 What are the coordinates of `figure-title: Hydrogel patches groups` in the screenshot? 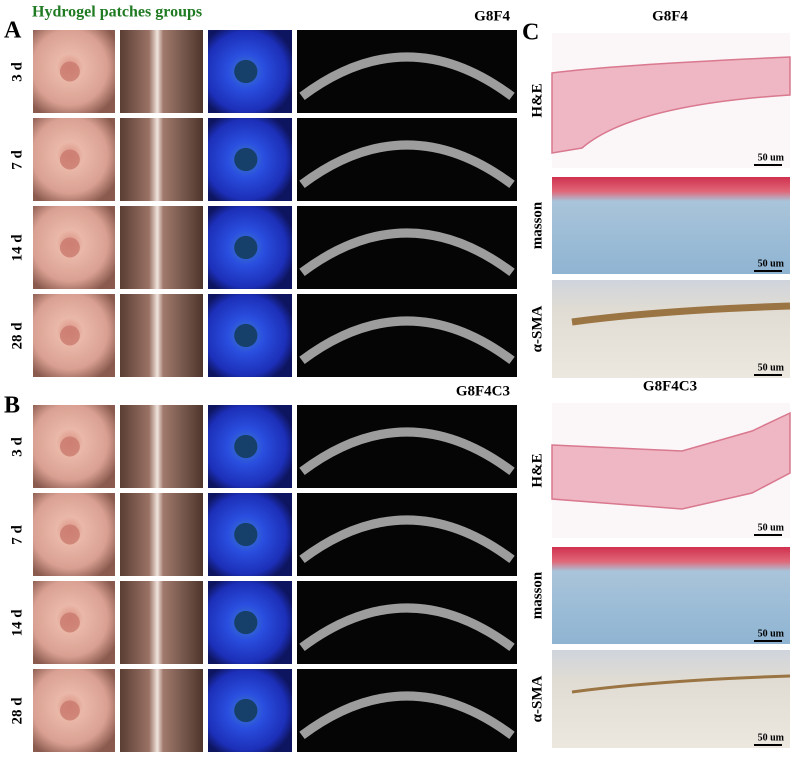 It's located at (117, 12).